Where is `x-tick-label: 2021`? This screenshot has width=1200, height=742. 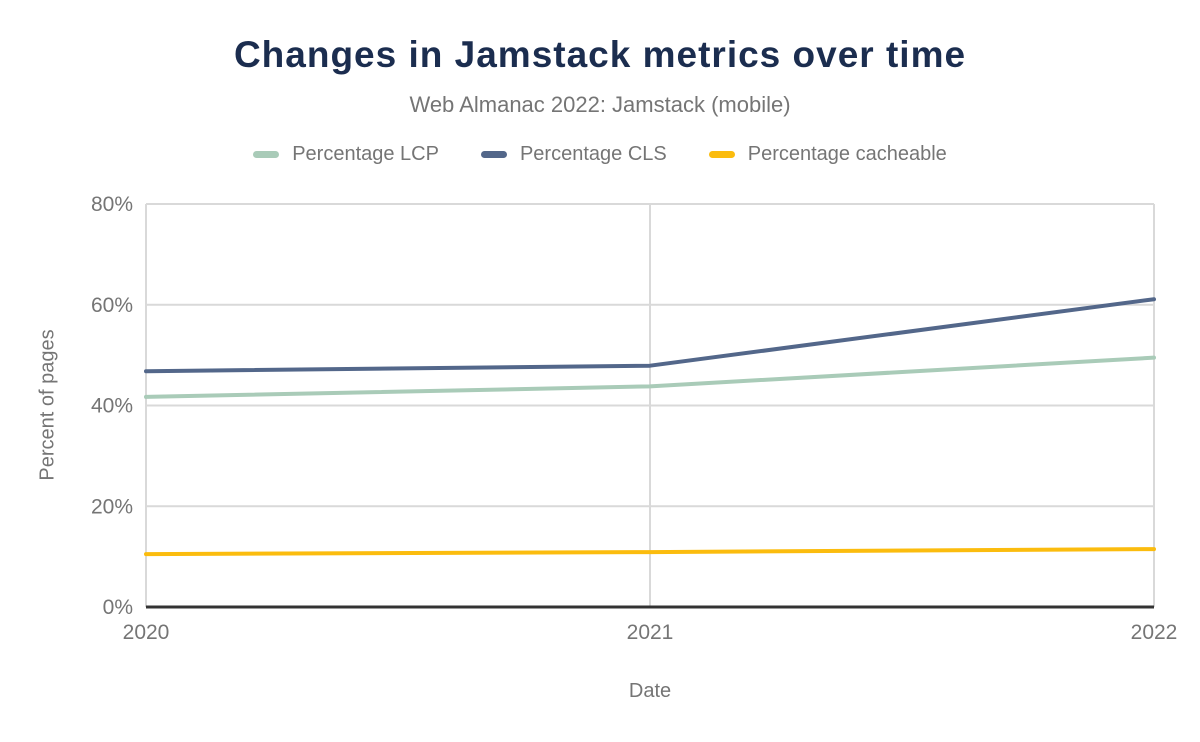 x-tick-label: 2021 is located at coordinates (650, 632).